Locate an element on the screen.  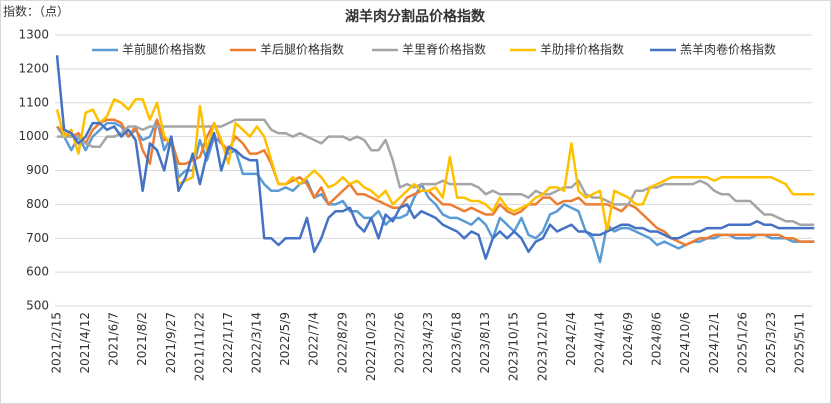
x-tick-label: 2022/5/9 is located at coordinates (285, 339).